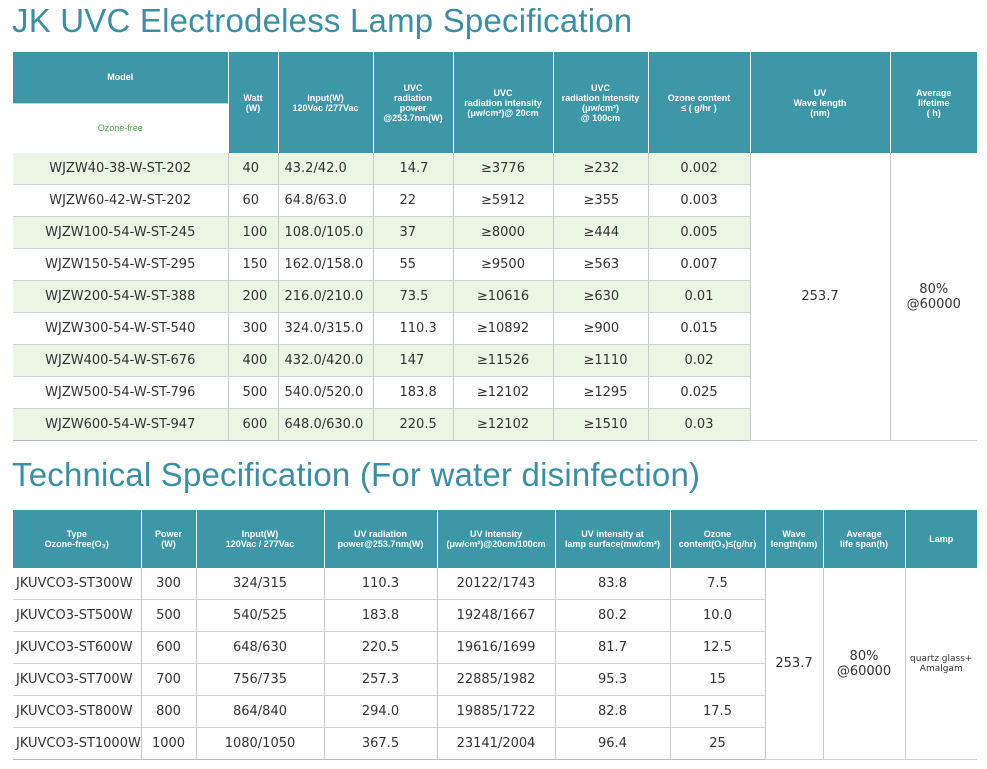  What do you see at coordinates (260, 743) in the screenshot?
I see `input-cell: 1080/1050` at bounding box center [260, 743].